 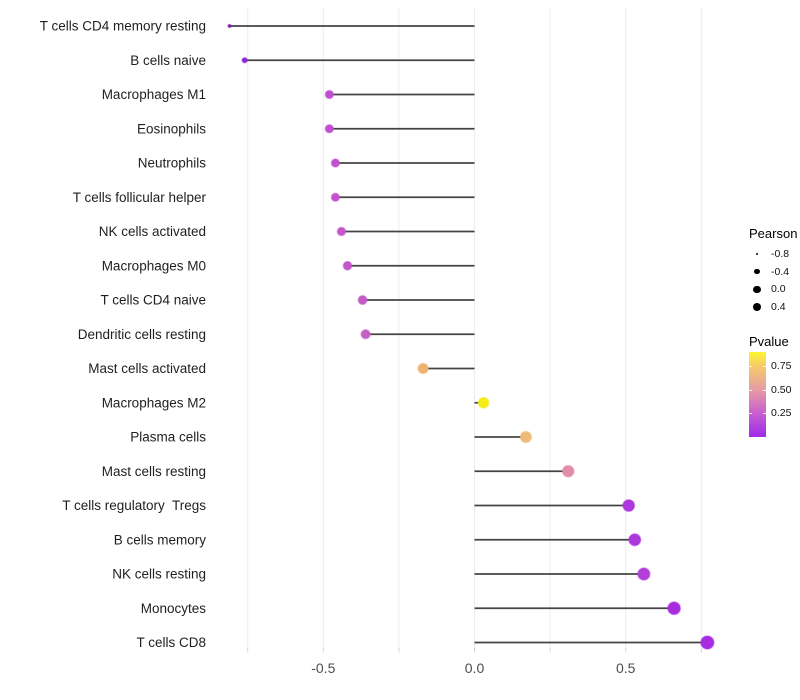 I want to click on y-axis-label: NK cells resting, so click(x=159, y=574).